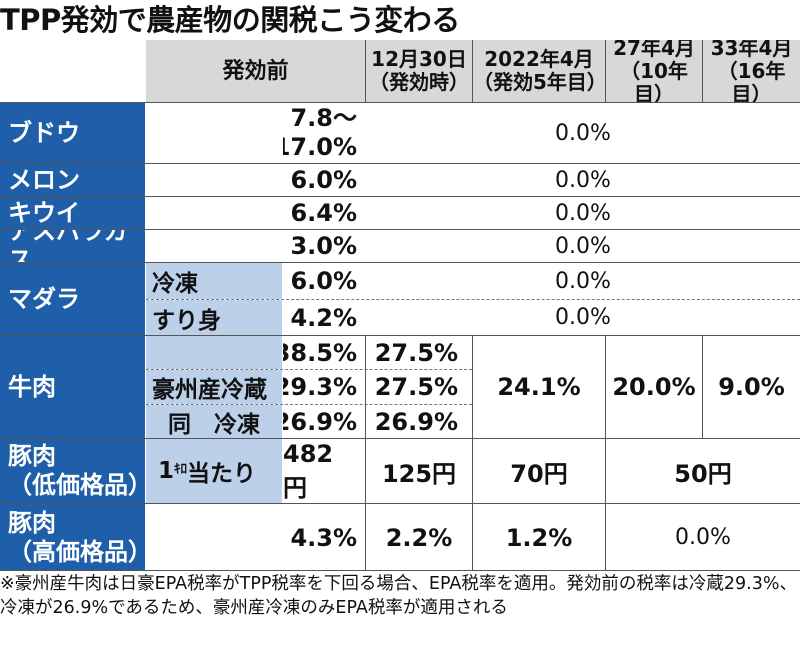 The height and width of the screenshot is (652, 800). Describe the element at coordinates (583, 246) in the screenshot. I see `asparagus-after: 0.0%` at that location.